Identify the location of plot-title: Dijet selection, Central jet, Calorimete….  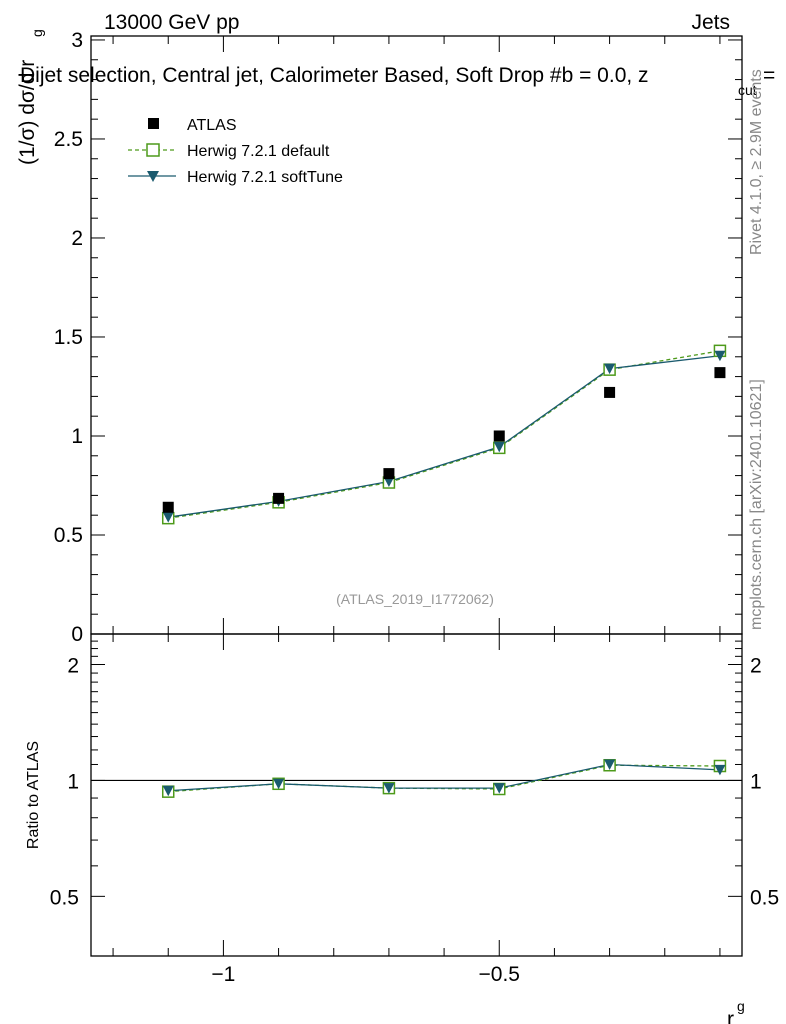
(397, 81).